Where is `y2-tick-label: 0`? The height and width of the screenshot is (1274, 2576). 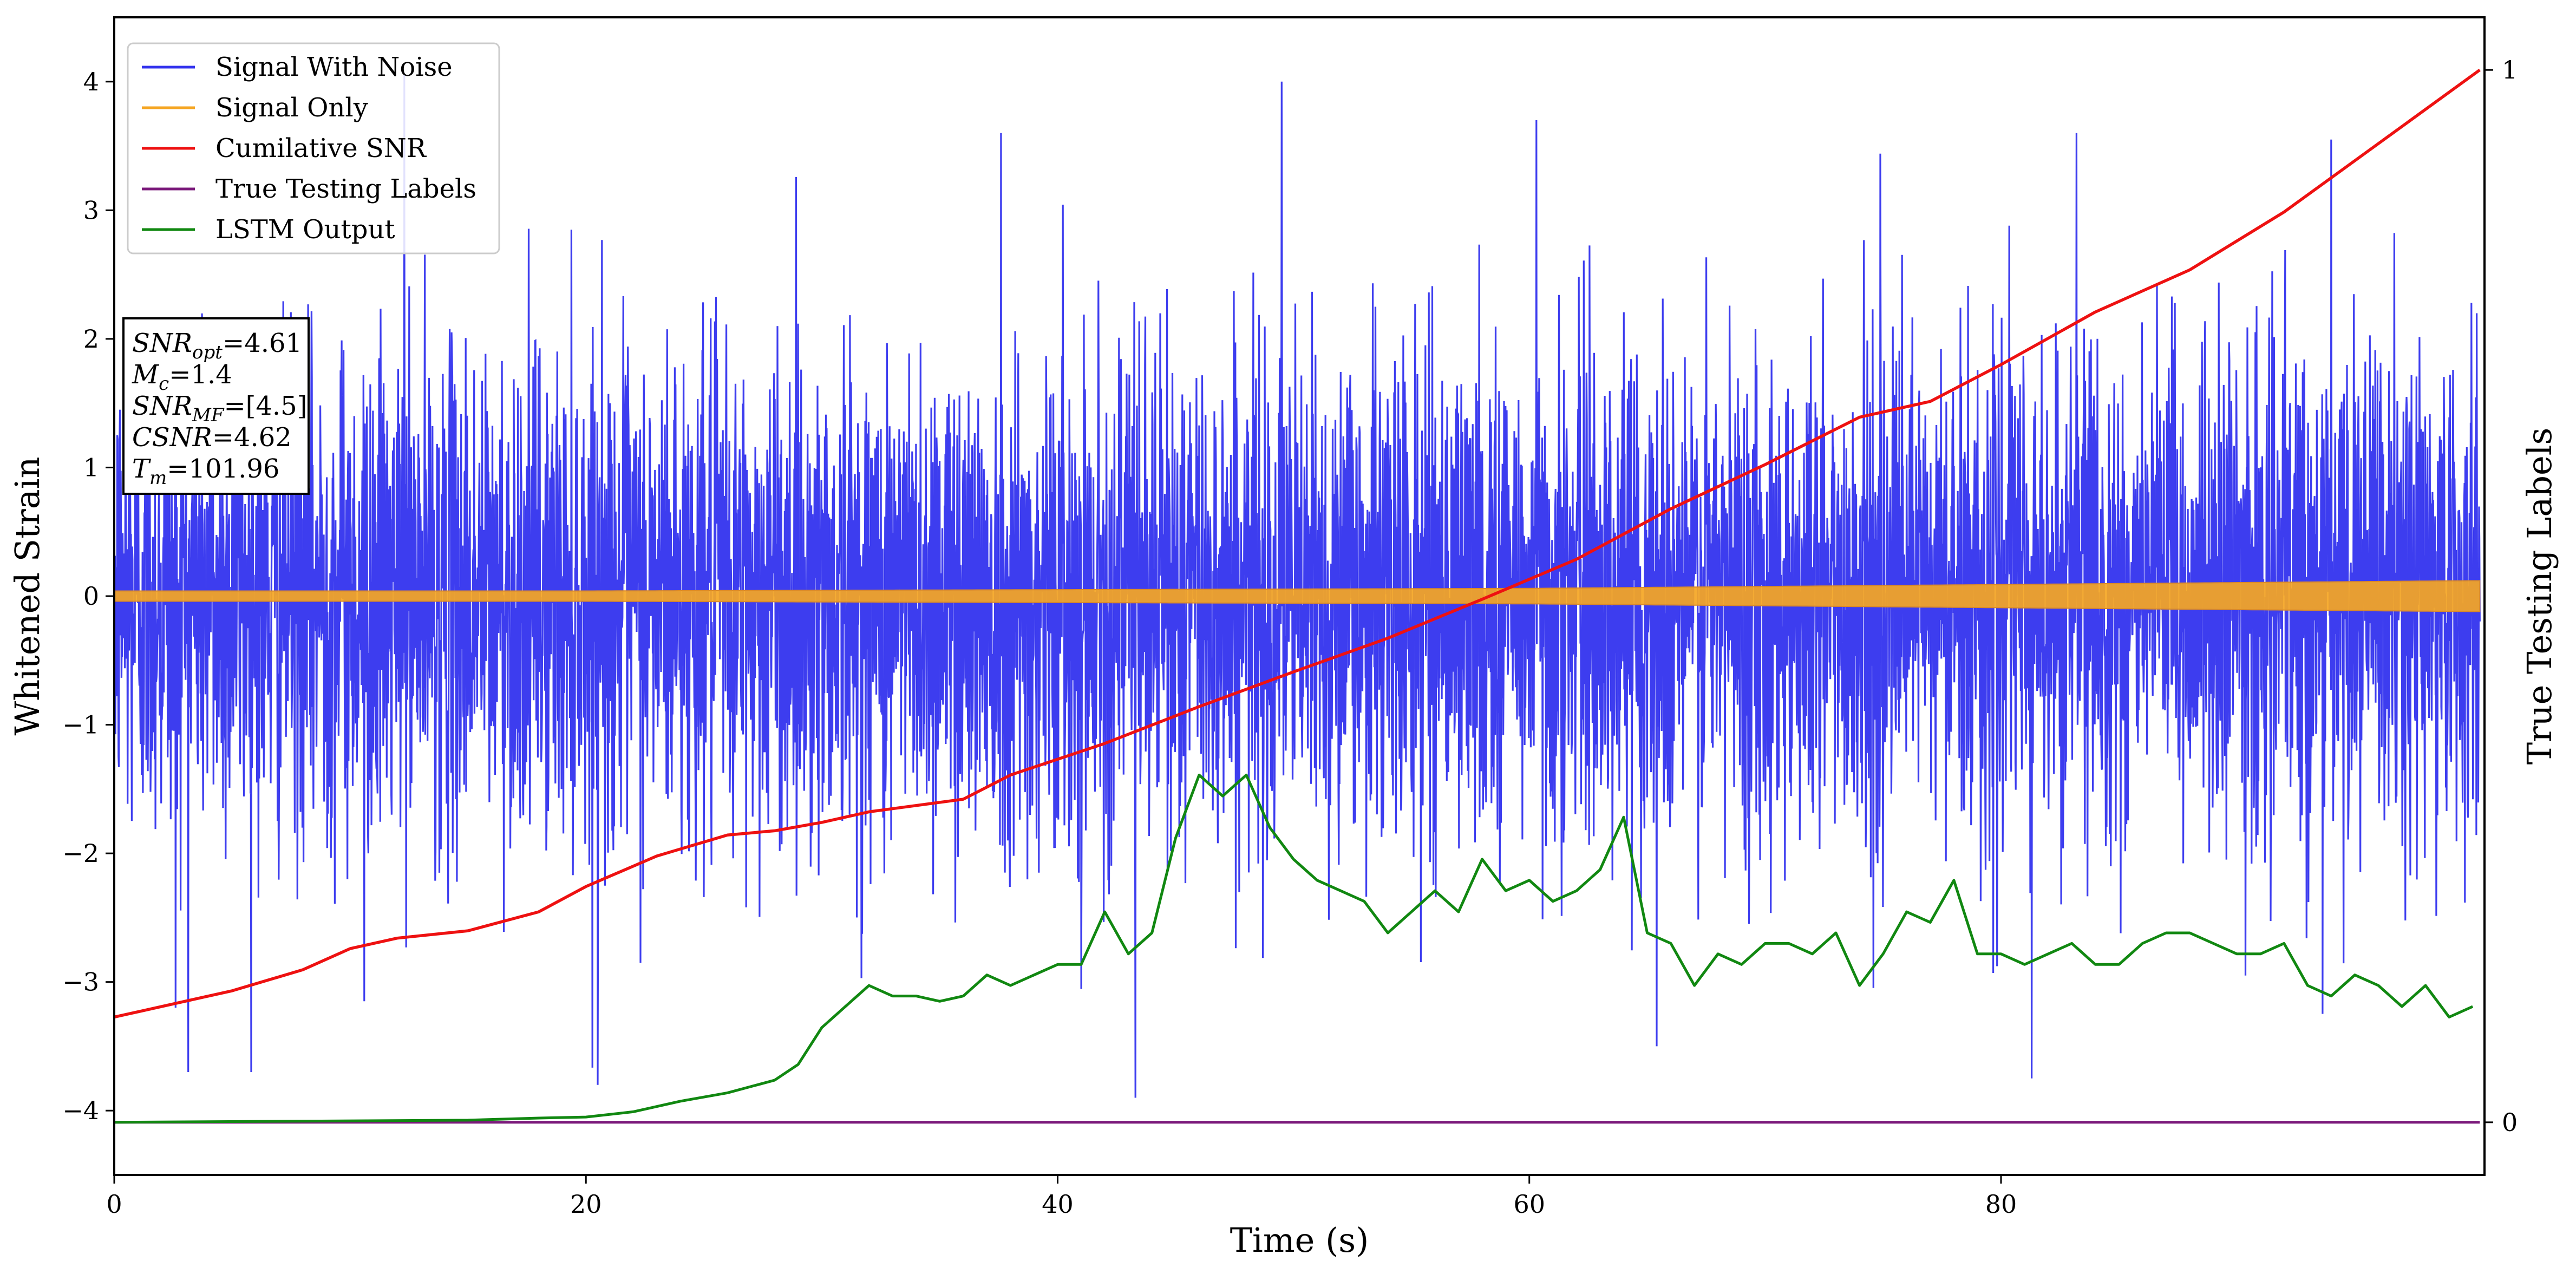
y2-tick-label: 0 is located at coordinates (2510, 1122).